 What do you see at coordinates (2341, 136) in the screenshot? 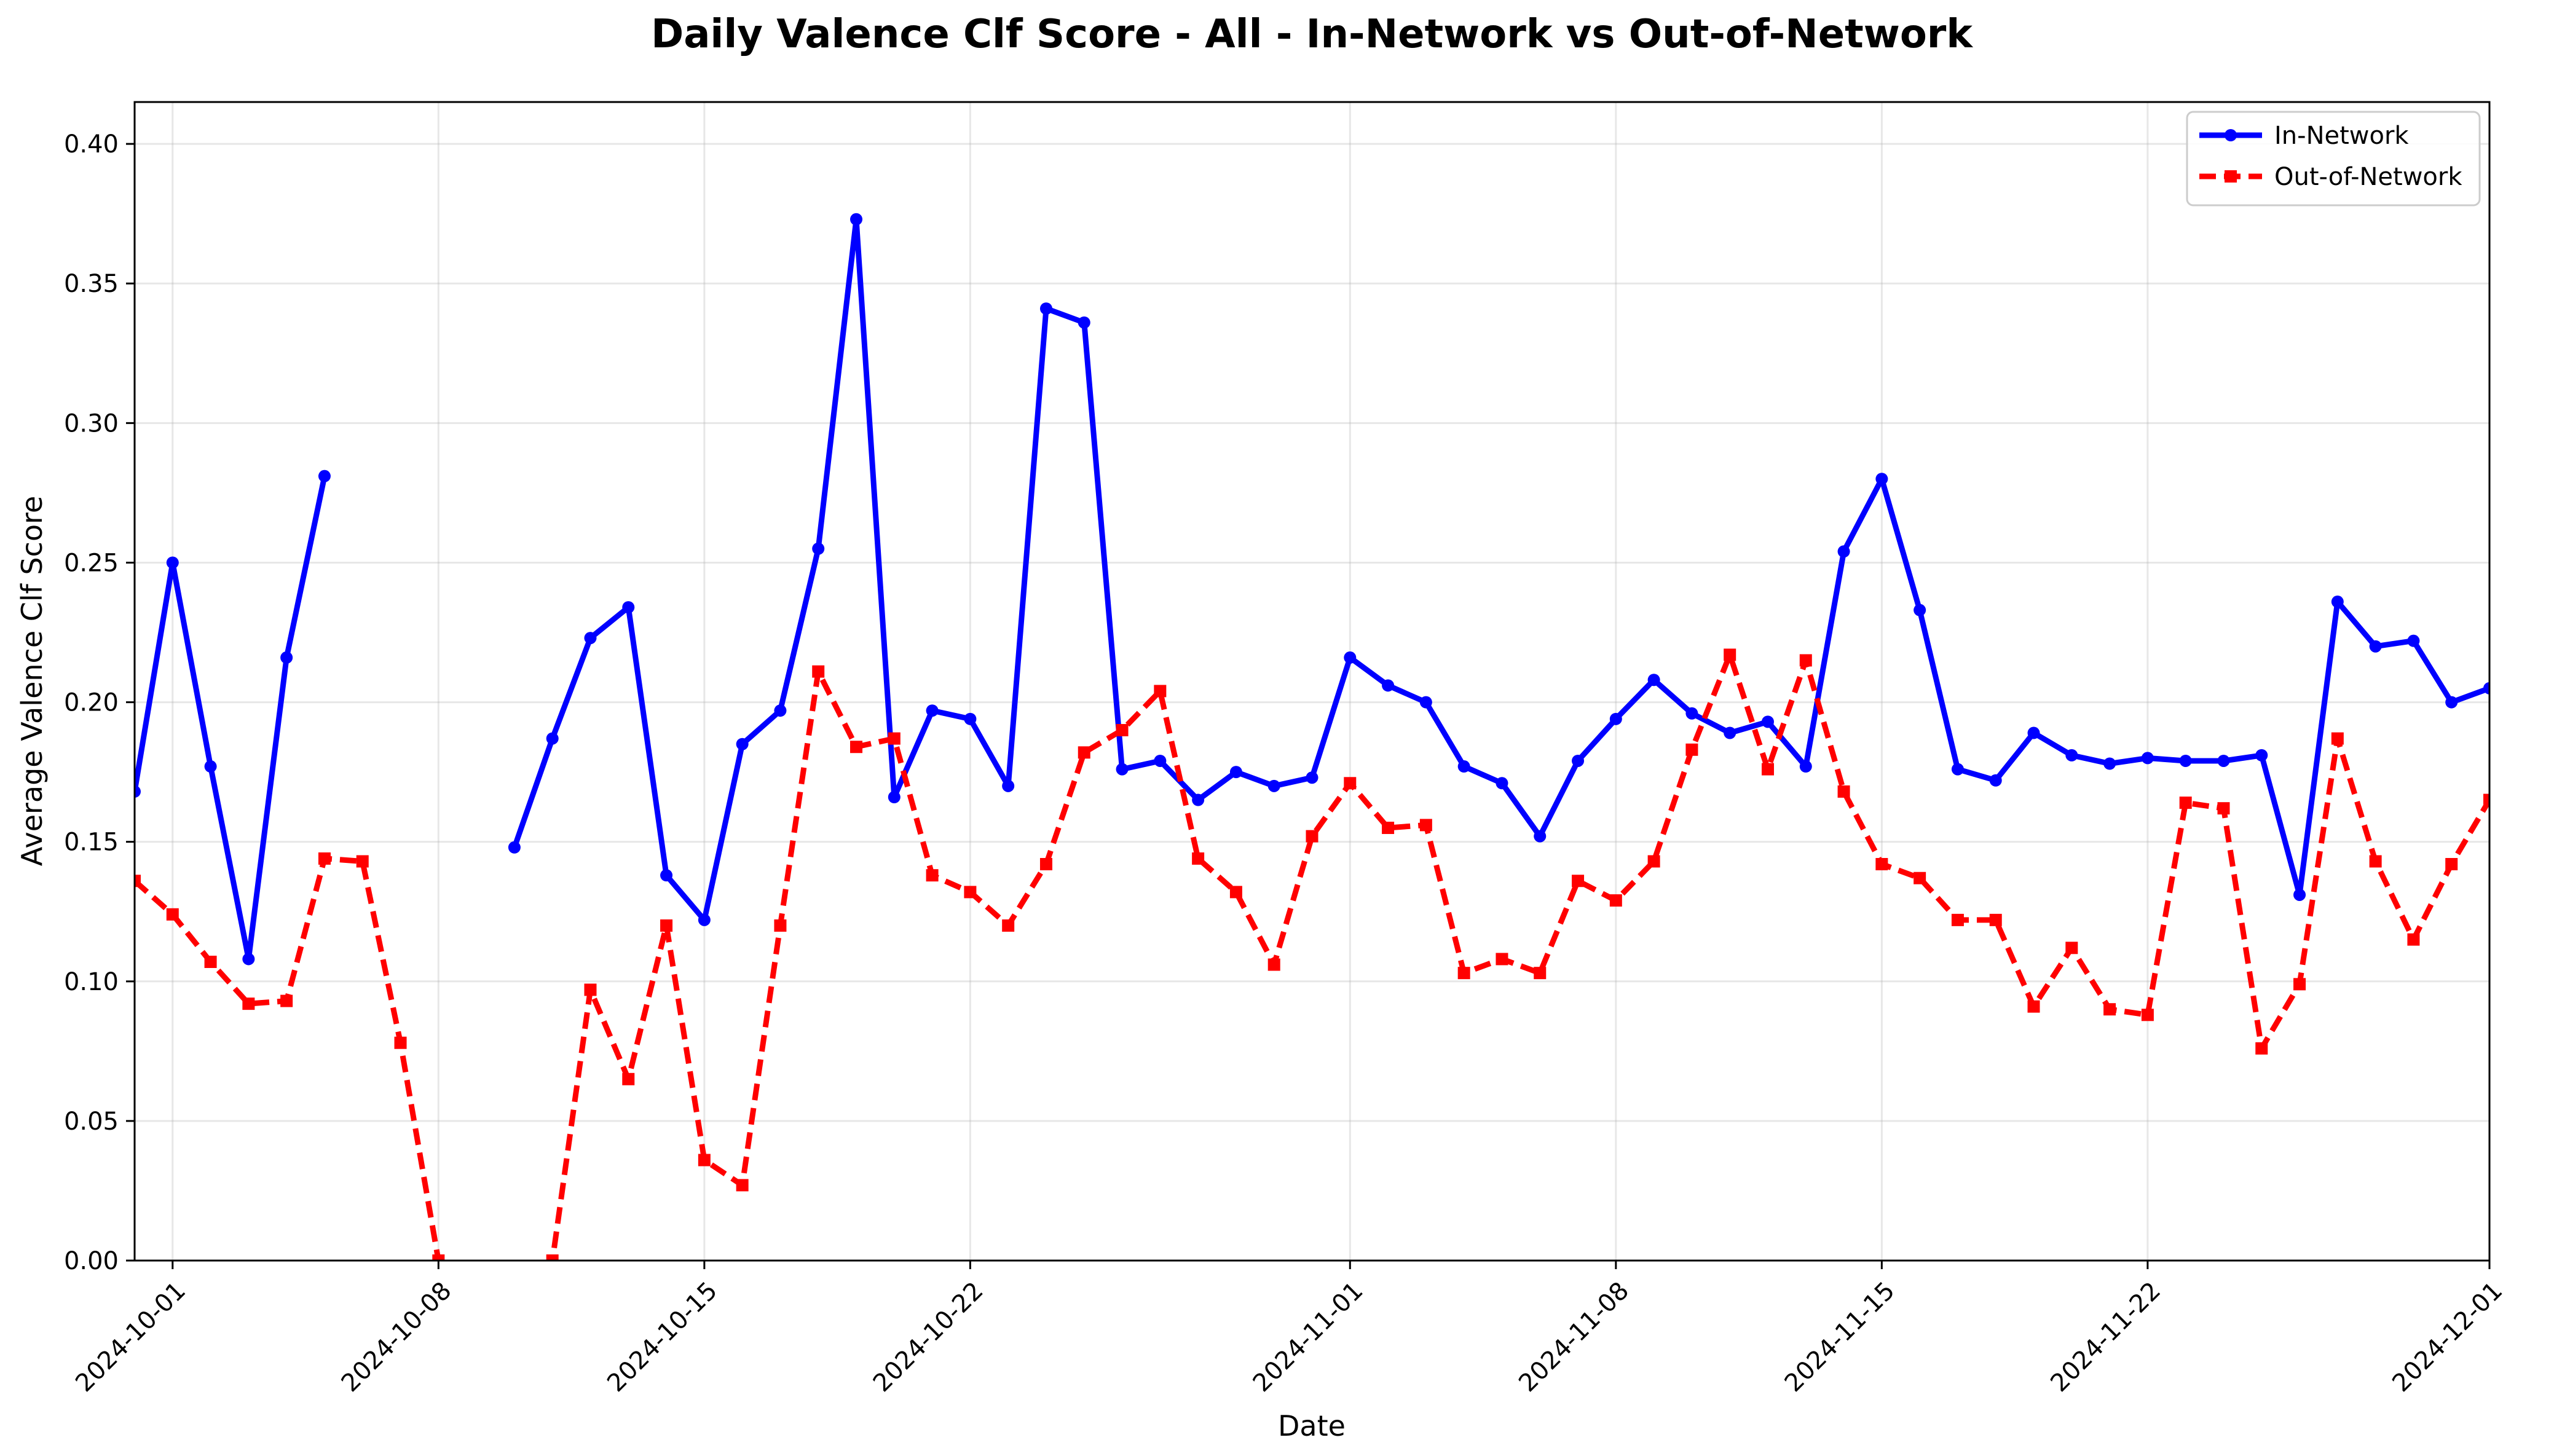
I see `legend-label-in-network: In-Network` at bounding box center [2341, 136].